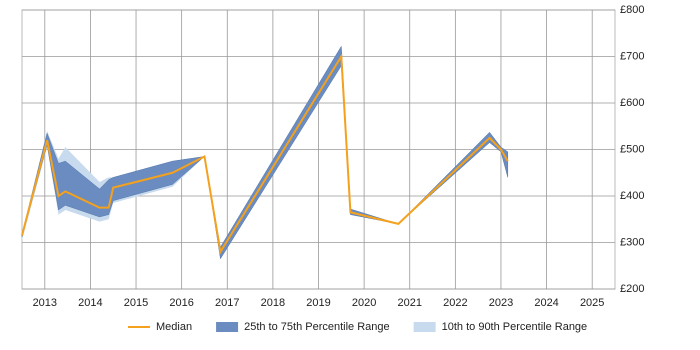  What do you see at coordinates (546, 303) in the screenshot?
I see `x-tick-label: 2024` at bounding box center [546, 303].